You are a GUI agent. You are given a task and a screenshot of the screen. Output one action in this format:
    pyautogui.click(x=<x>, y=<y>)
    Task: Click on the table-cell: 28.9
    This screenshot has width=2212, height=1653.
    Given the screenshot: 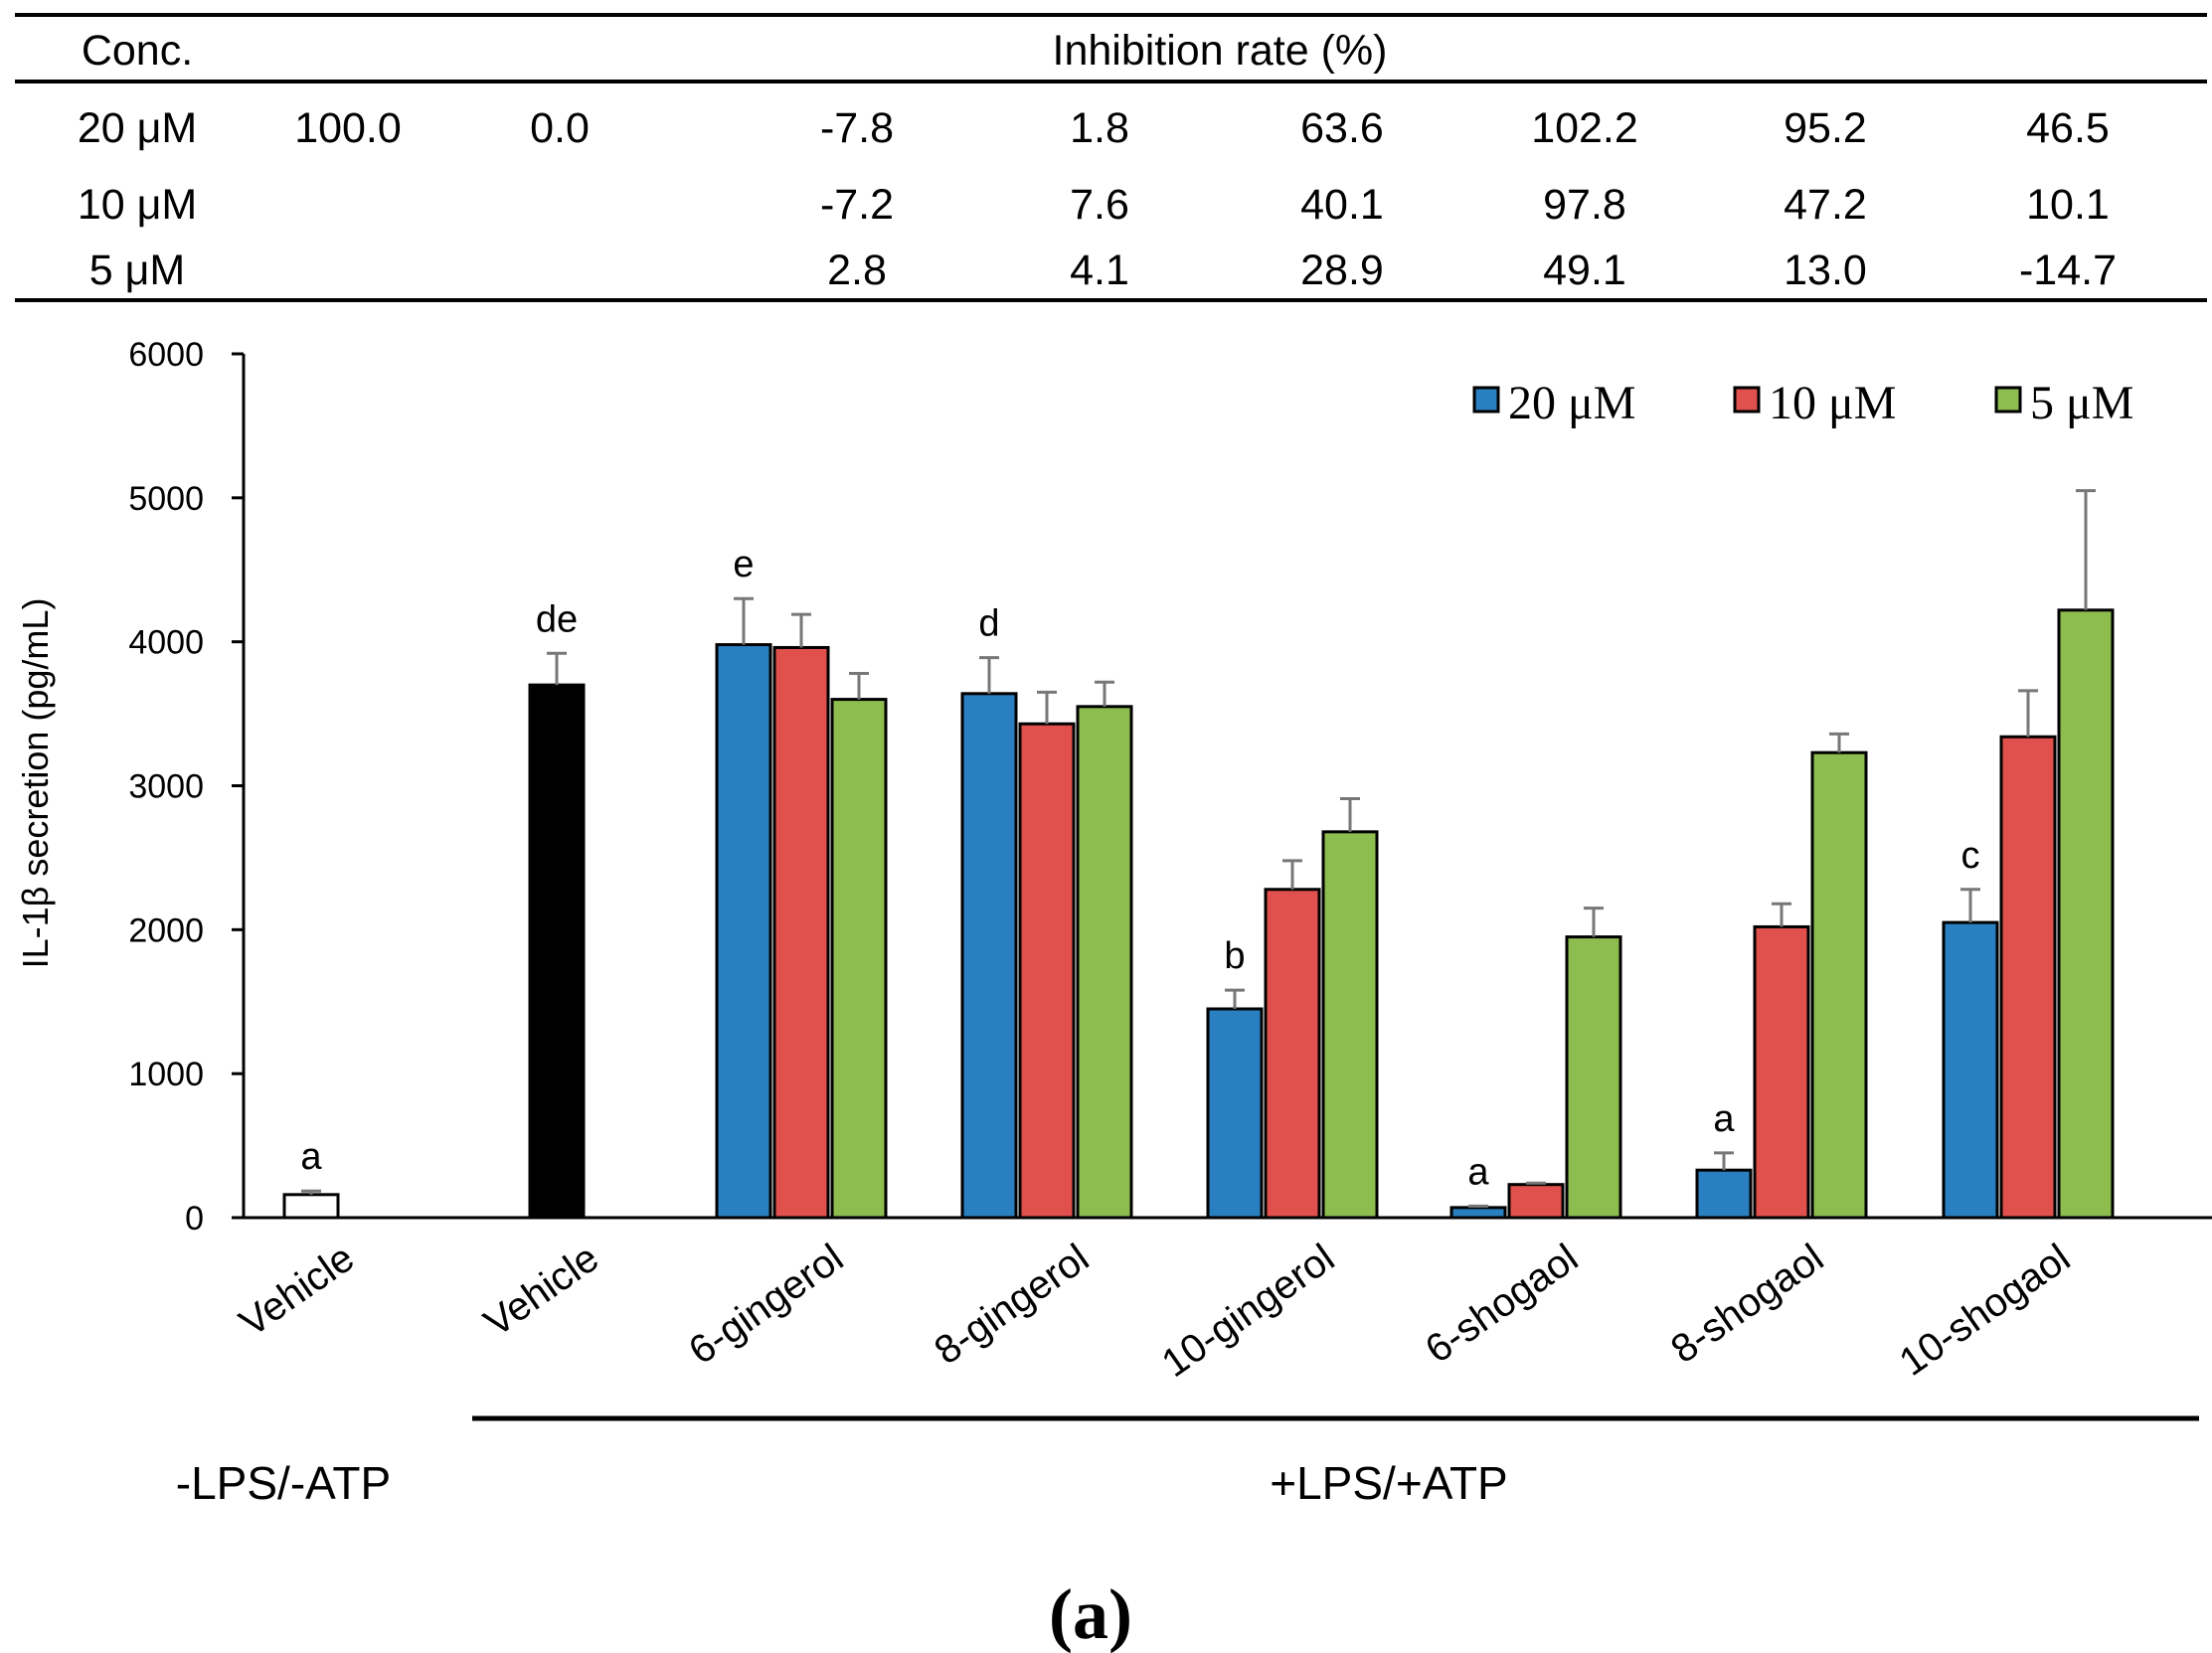 What is the action you would take?
    pyautogui.click(x=1342, y=270)
    